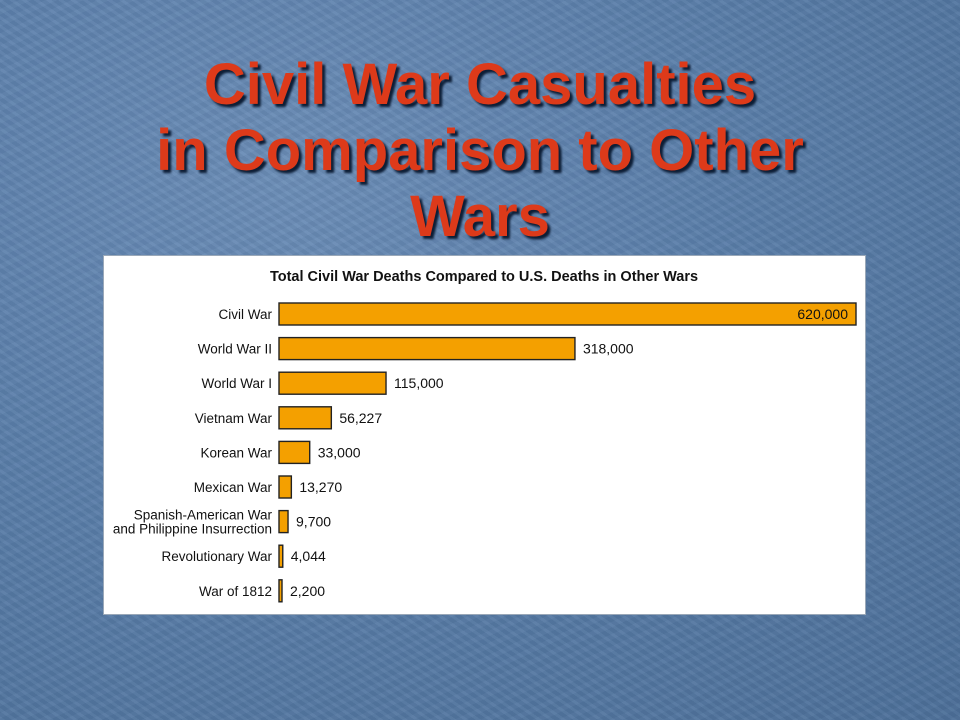 The height and width of the screenshot is (720, 960). What do you see at coordinates (360, 418) in the screenshot?
I see `value-label-3: 56,227` at bounding box center [360, 418].